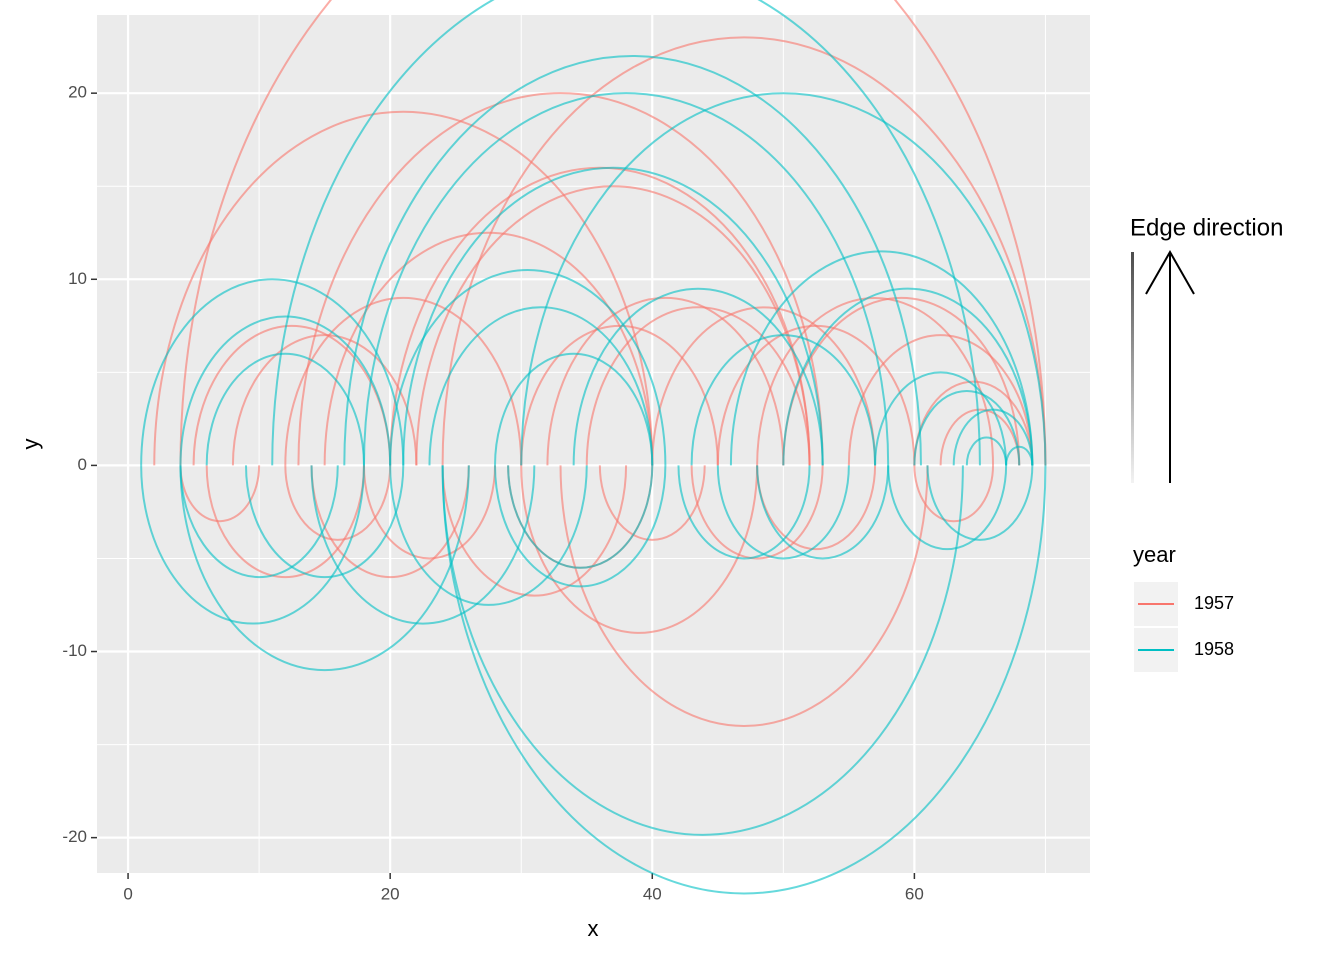 This screenshot has height=965, width=1344. What do you see at coordinates (127, 893) in the screenshot?
I see `x-tick-label: 0` at bounding box center [127, 893].